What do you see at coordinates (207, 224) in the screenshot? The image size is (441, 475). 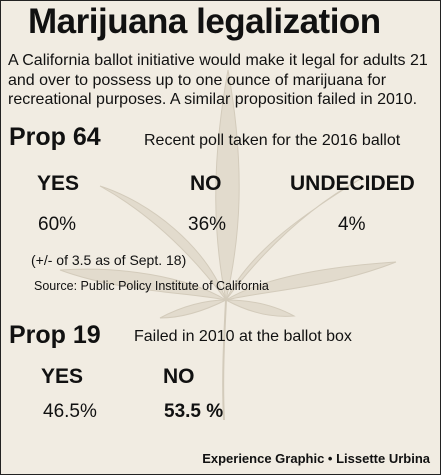 I see `prop64-value-no: 36%` at bounding box center [207, 224].